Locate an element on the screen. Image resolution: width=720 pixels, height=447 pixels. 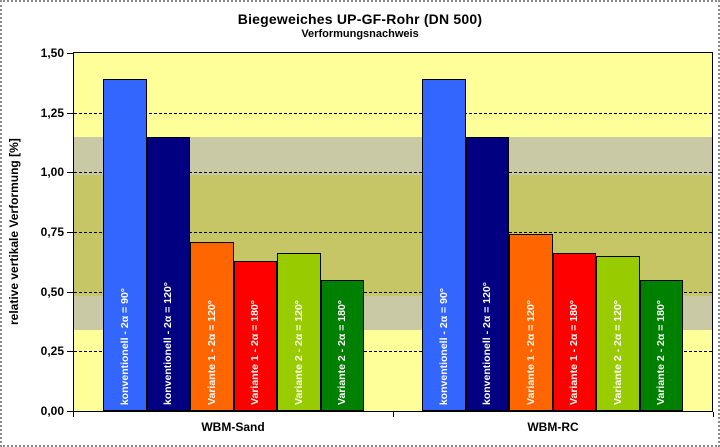
chart-subtitle: Verformungsnachweis is located at coordinates (360, 34).